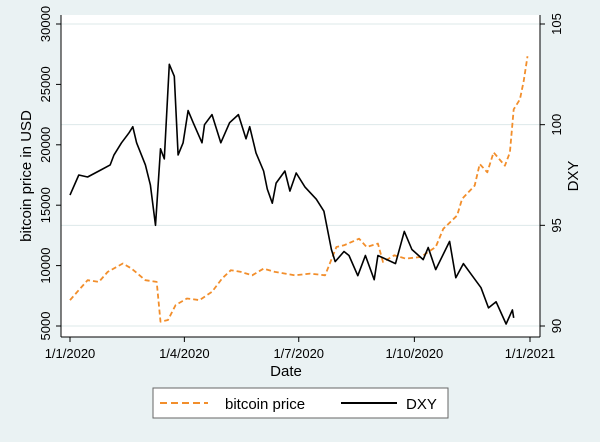 The image size is (600, 442). What do you see at coordinates (45, 24) in the screenshot?
I see `y-tick-label-left: 30000` at bounding box center [45, 24].